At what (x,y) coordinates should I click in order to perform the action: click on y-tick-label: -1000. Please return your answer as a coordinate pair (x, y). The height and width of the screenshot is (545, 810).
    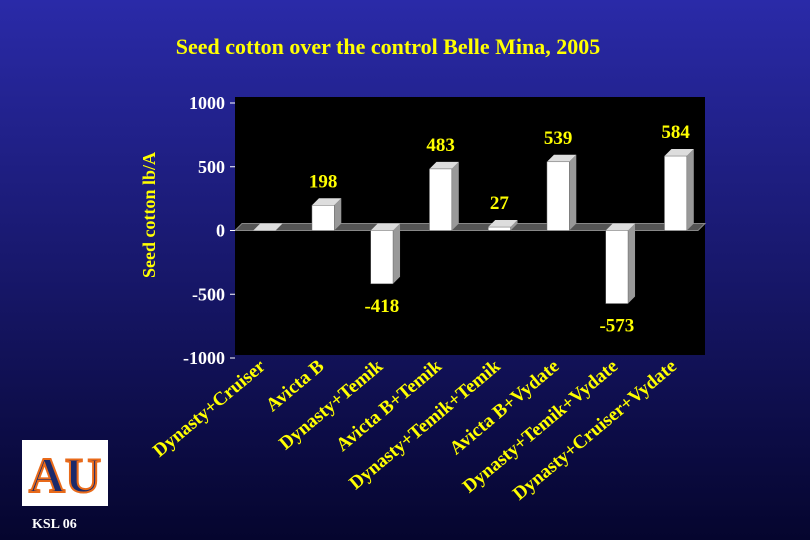
    Looking at the image, I should click on (204, 358).